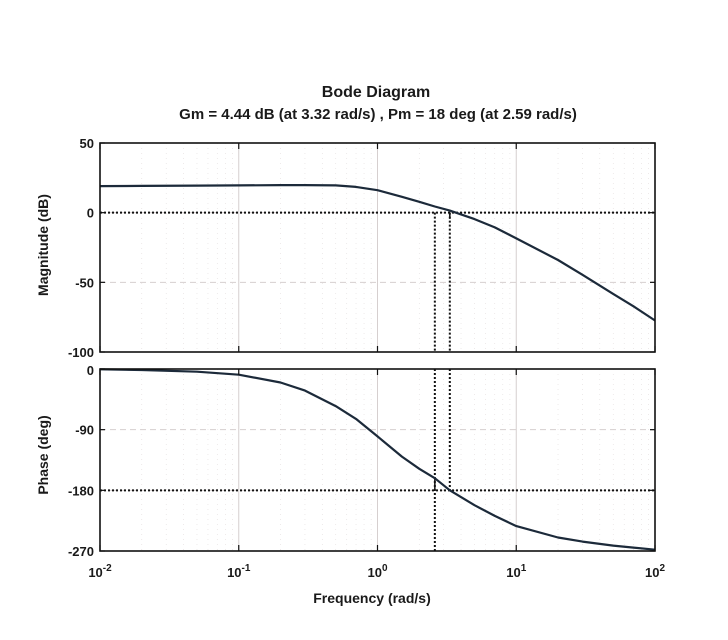 This screenshot has width=728, height=640. What do you see at coordinates (84, 282) in the screenshot?
I see `magnitude-y-tick-label: -50` at bounding box center [84, 282].